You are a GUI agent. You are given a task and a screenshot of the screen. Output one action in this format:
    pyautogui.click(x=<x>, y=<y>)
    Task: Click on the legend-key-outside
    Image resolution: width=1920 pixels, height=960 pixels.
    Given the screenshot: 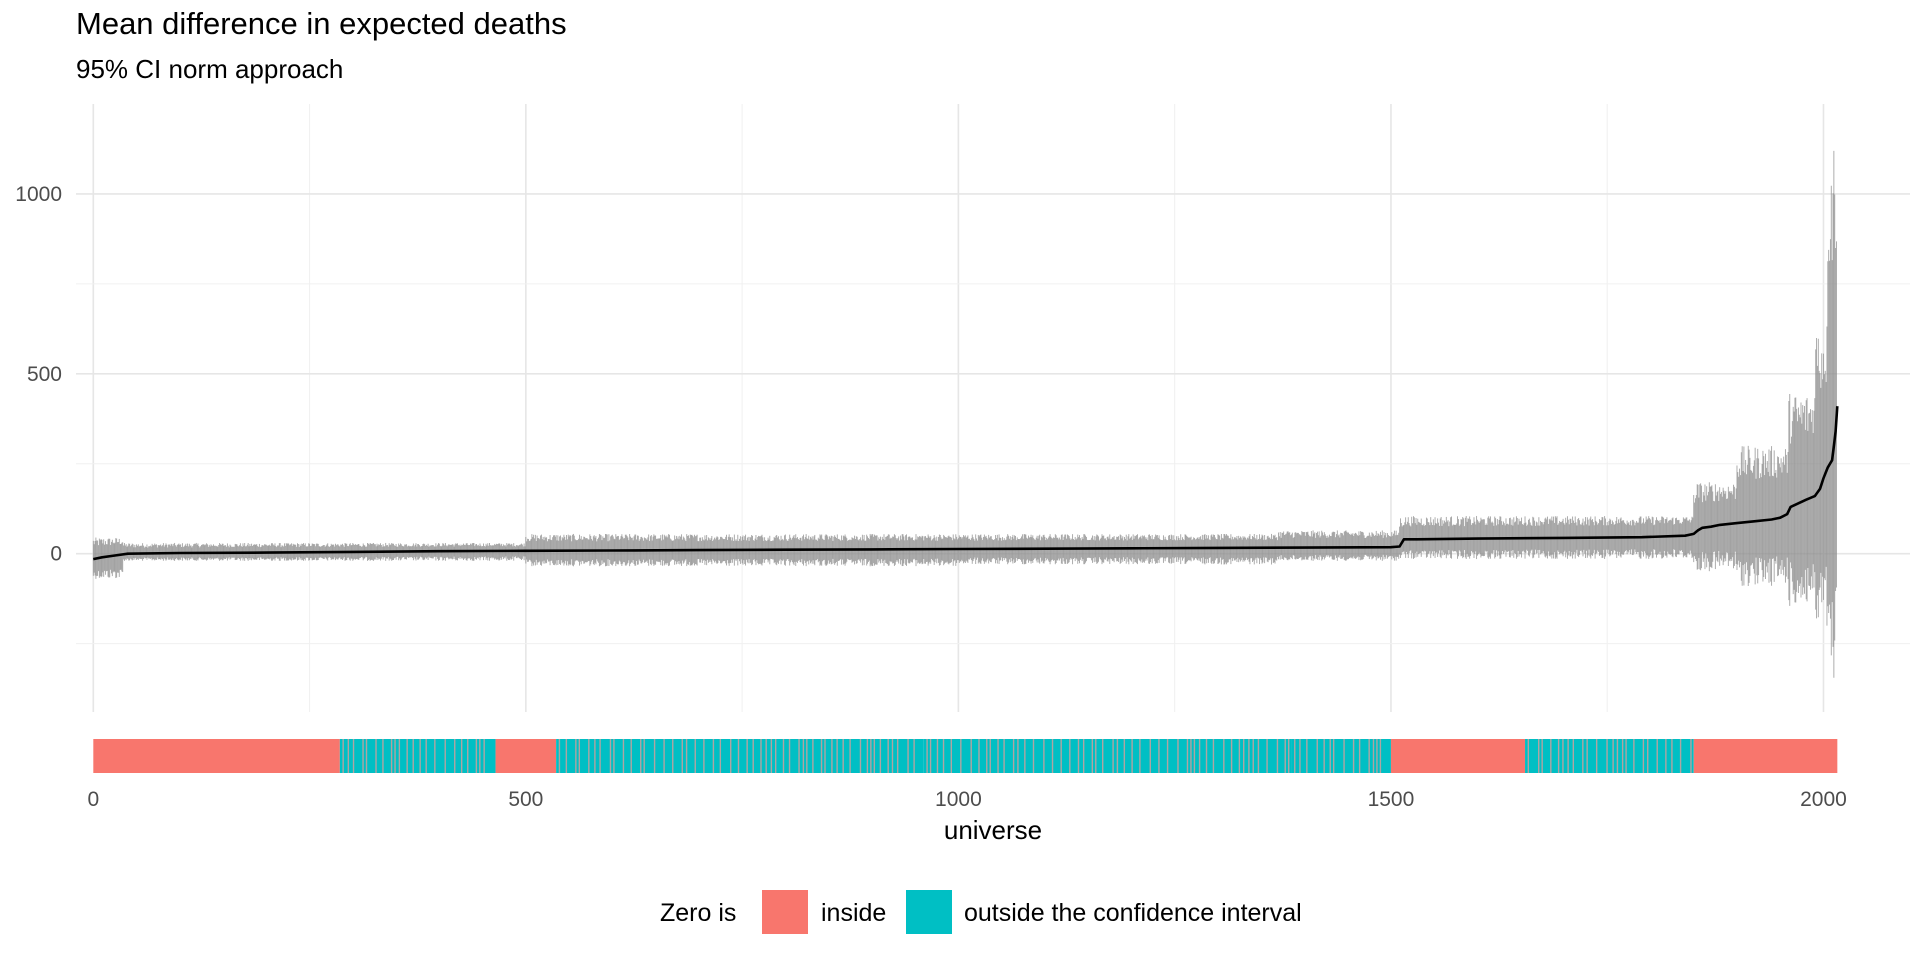 What is the action you would take?
    pyautogui.click(x=929, y=912)
    